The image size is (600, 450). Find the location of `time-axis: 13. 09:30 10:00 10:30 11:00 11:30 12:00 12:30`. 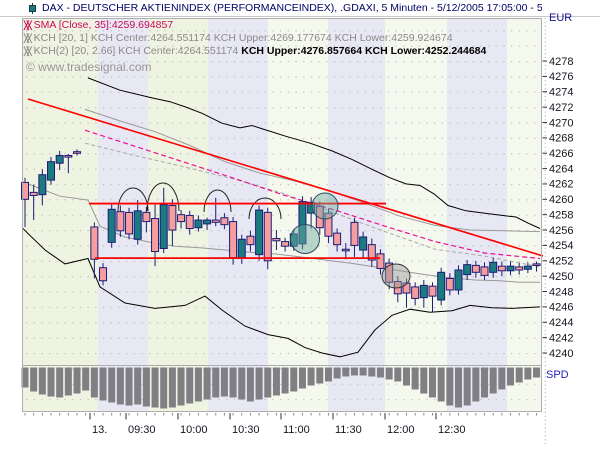

time-axis: 13. 09:30 10:00 10:30 11:00 11:30 12:00 12:30 is located at coordinates (281, 424).